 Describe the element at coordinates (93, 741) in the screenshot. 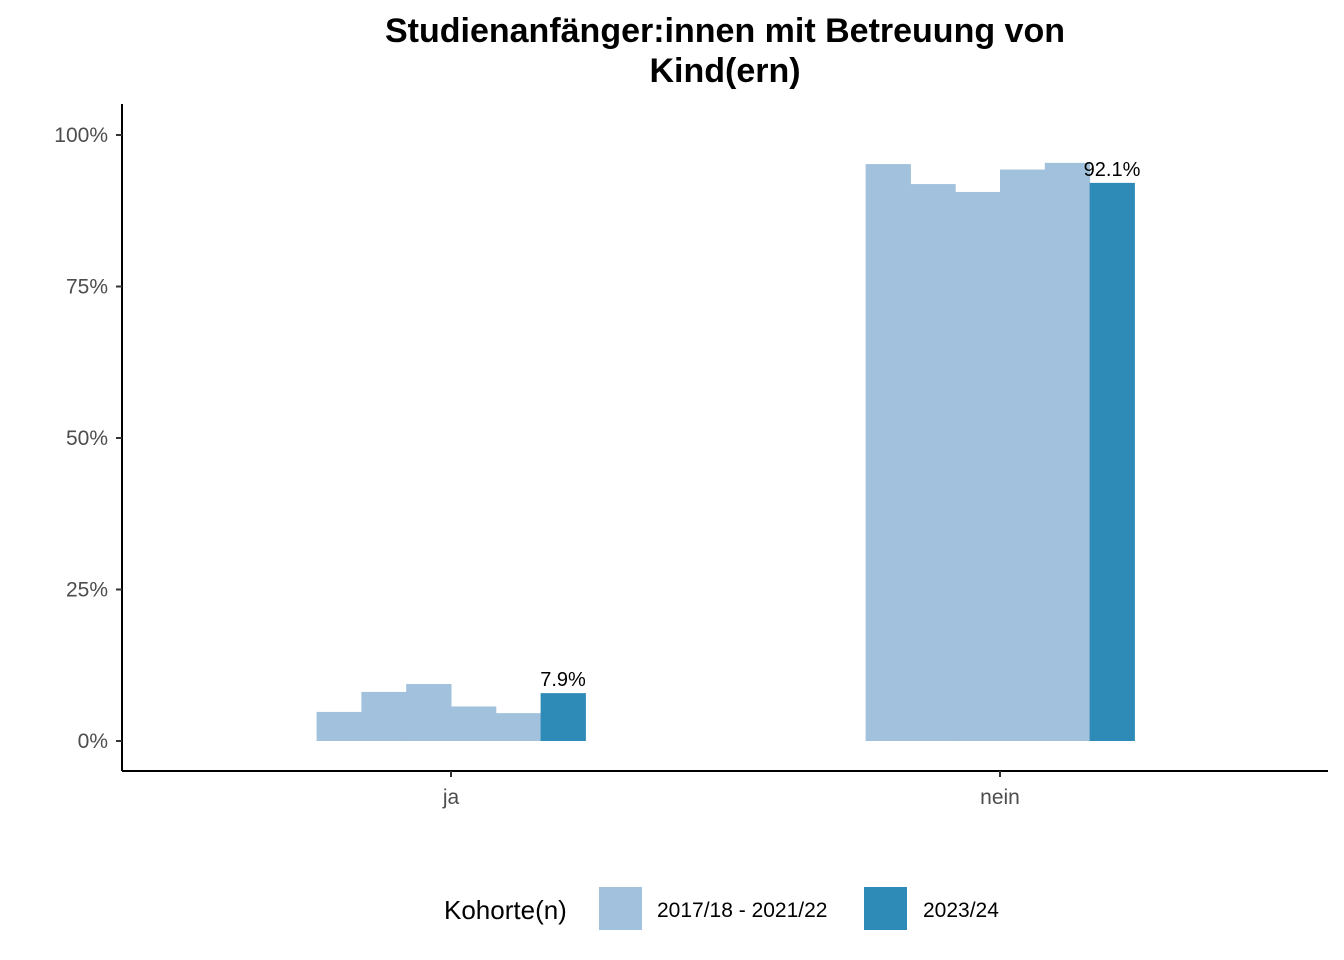

I see `y-tick-label: 0%` at that location.